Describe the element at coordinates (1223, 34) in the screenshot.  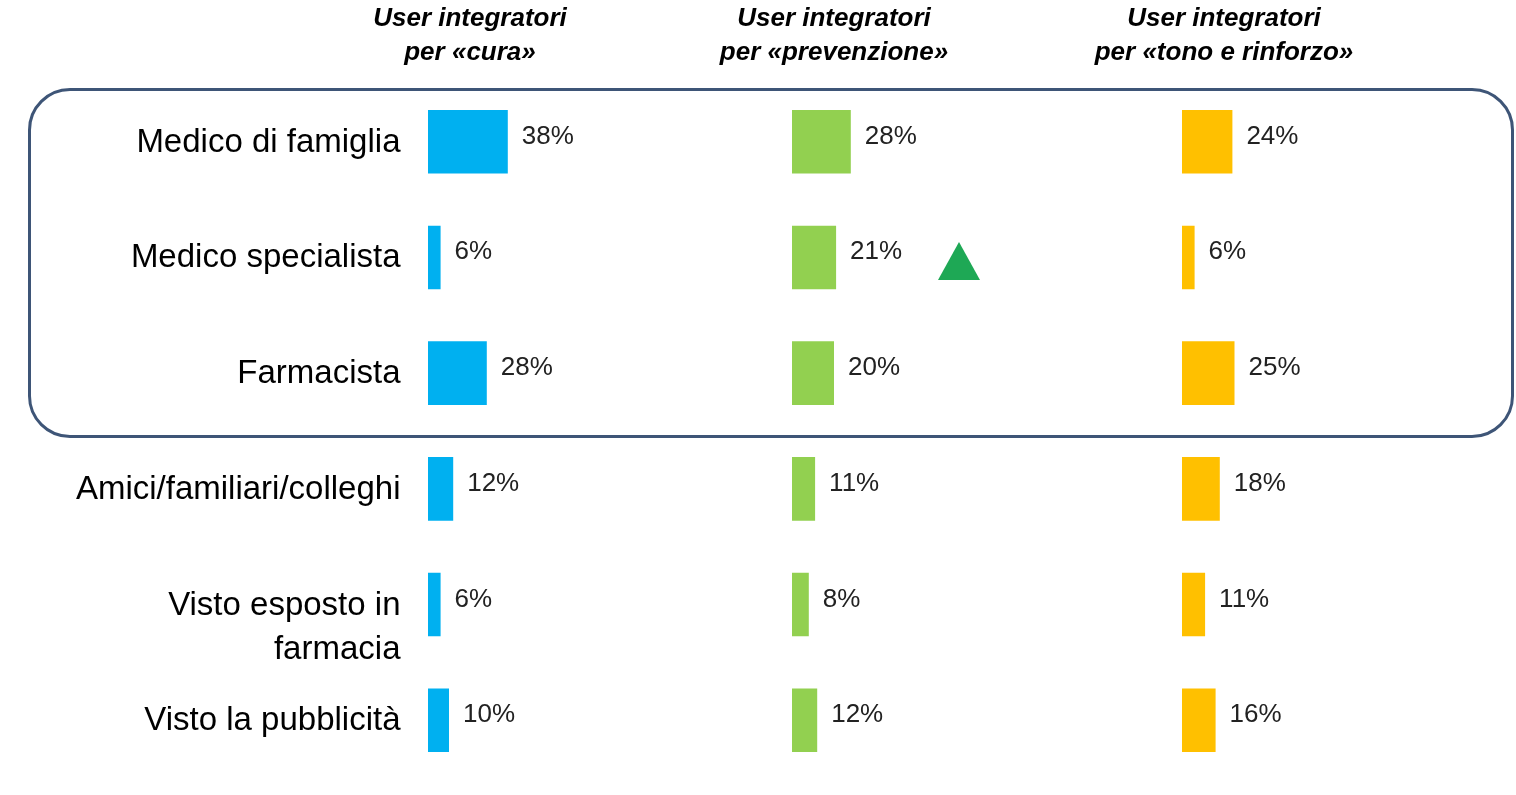
I see `chart-title: User integratori per «tono e rinforzo»` at that location.